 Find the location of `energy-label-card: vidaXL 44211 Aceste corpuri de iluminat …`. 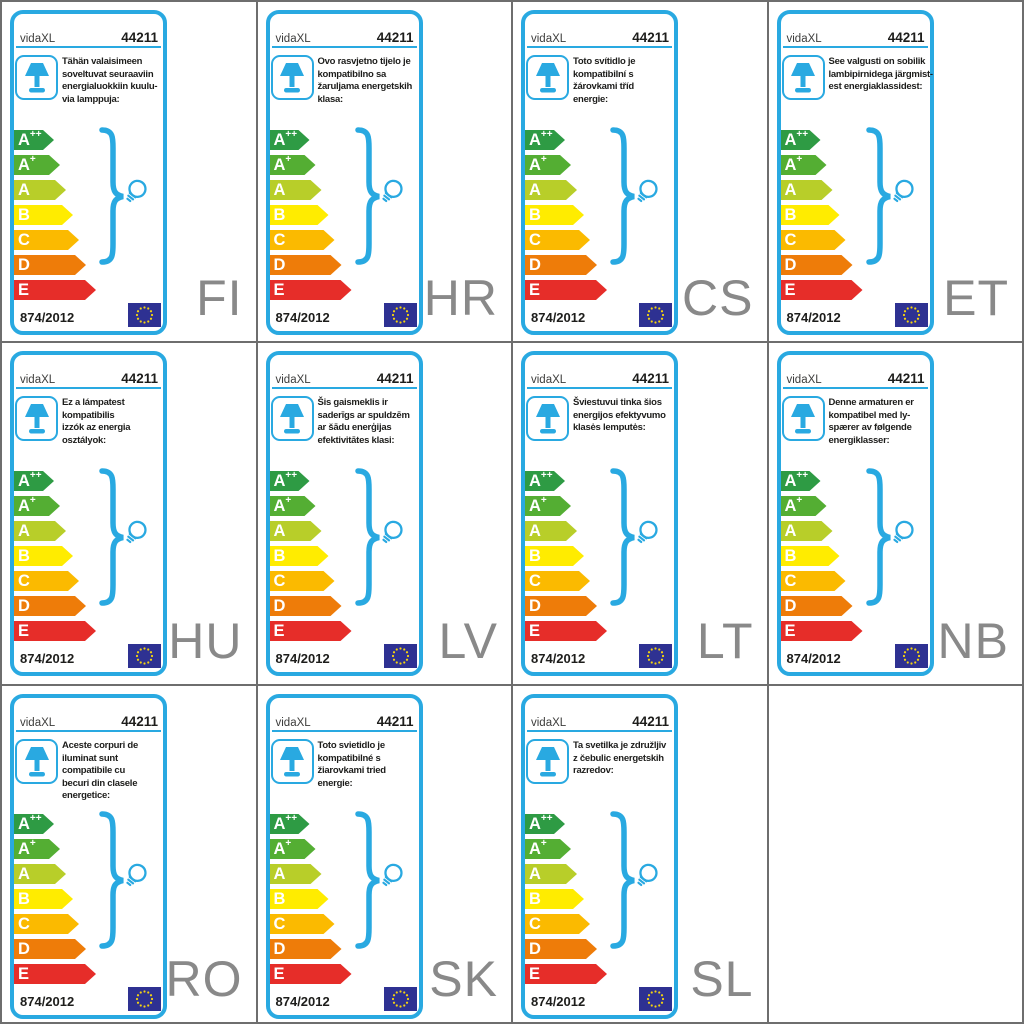

energy-label-card: vidaXL 44211 Aceste corpuri de iluminat … is located at coordinates (88, 856).